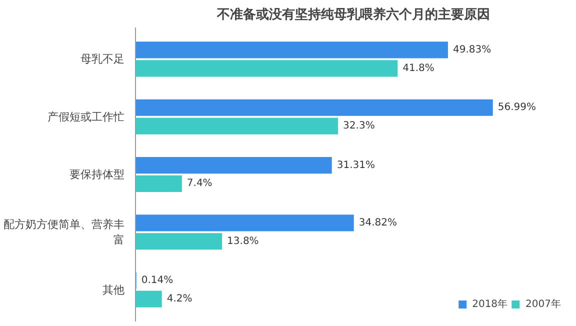 This screenshot has height=326, width=576. Describe the element at coordinates (359, 126) in the screenshot. I see `data-label: 32.3%` at that location.